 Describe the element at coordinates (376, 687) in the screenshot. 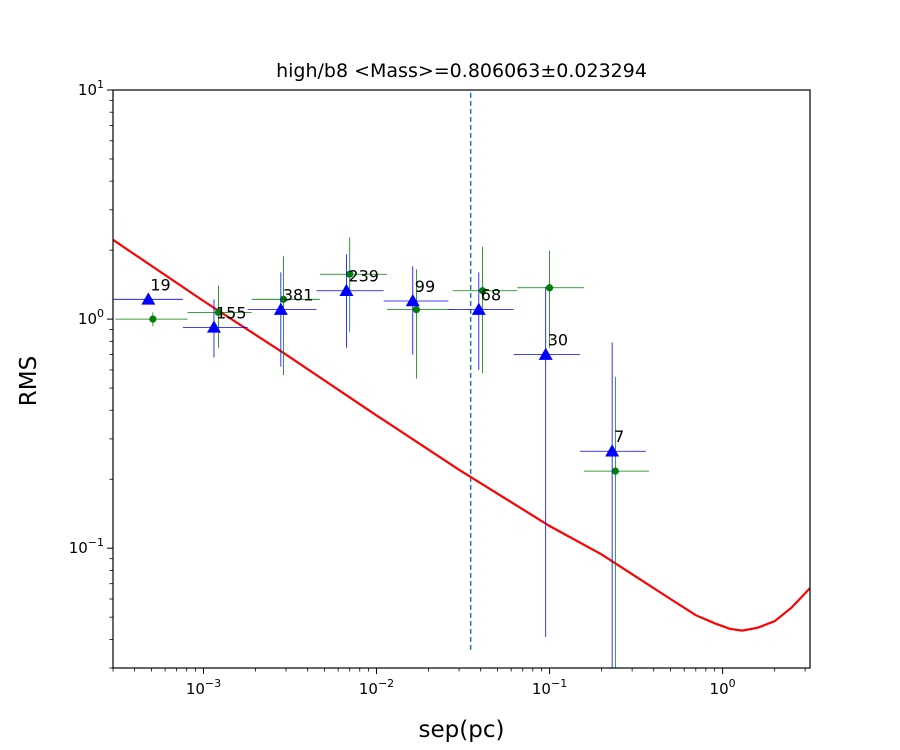

I see `x-tick-label: 10⁻²` at that location.